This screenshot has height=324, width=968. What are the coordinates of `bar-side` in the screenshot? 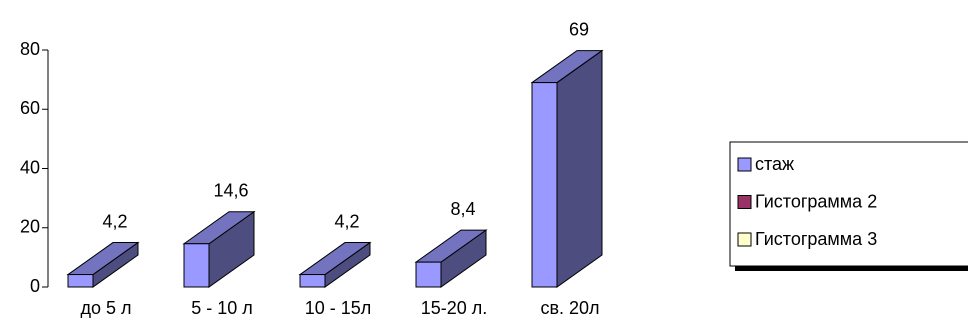 It's located at (579, 168).